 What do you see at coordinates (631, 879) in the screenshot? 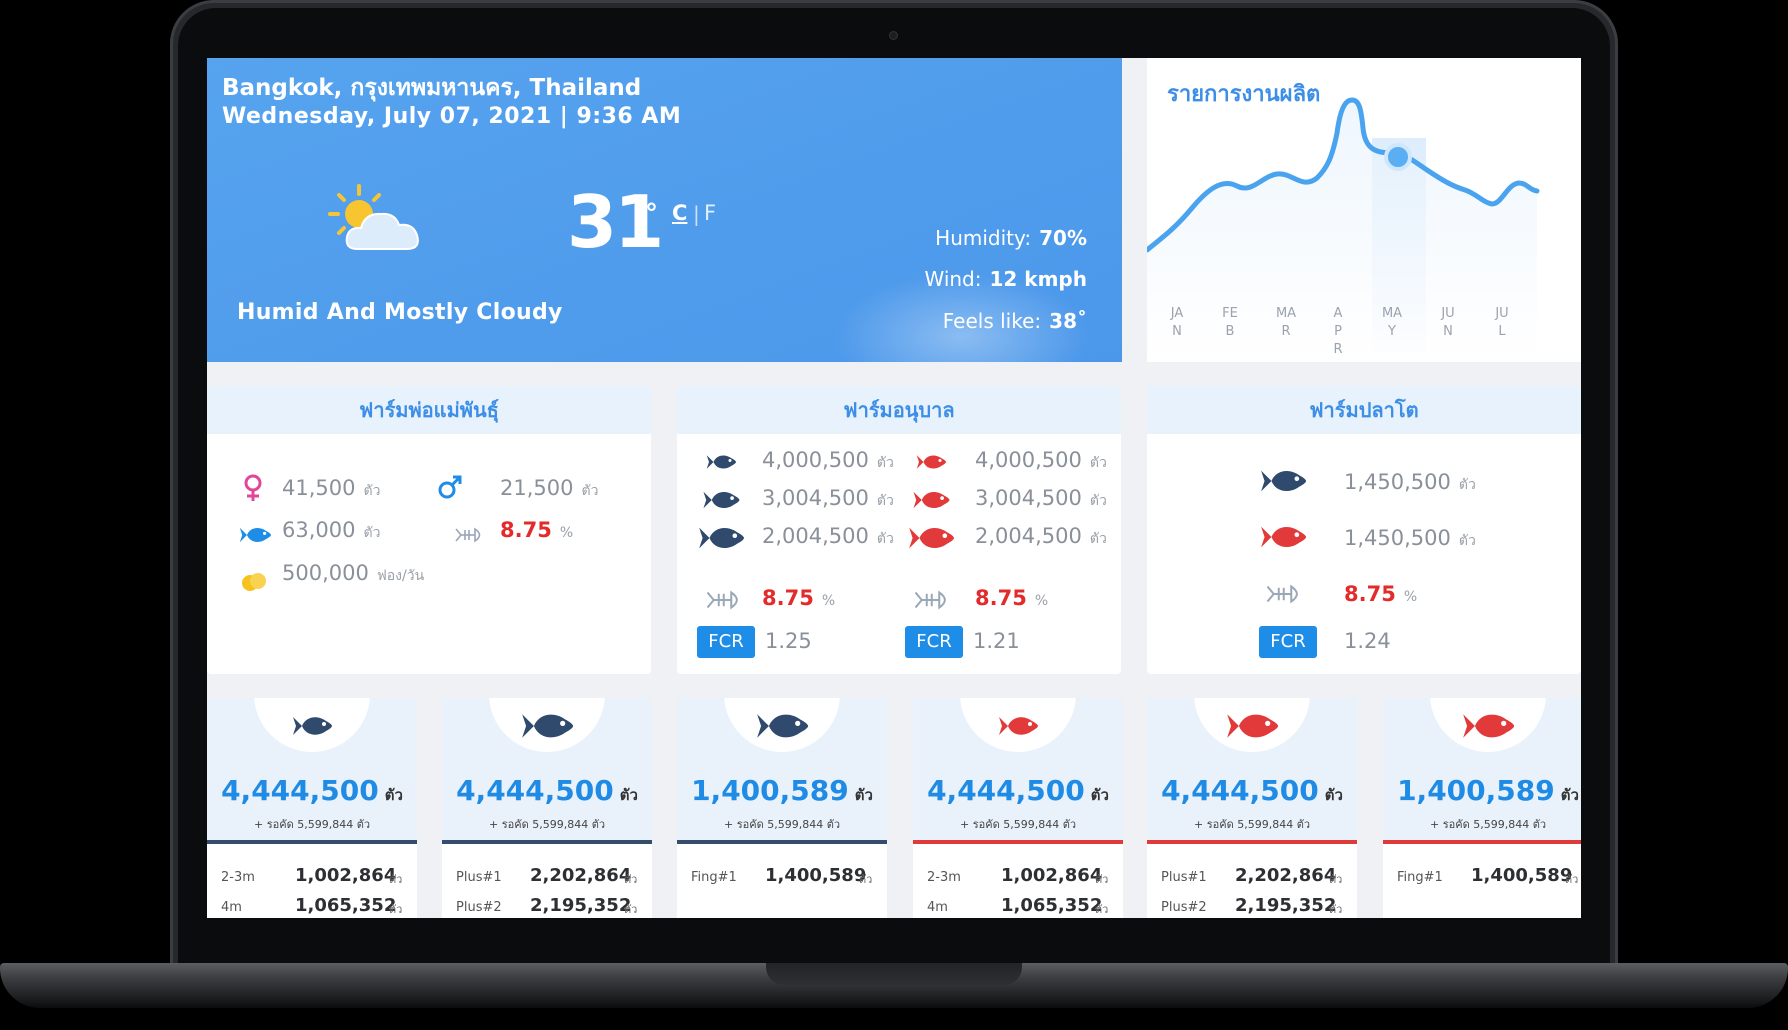
I see `tile-row1-unit: ตัว` at bounding box center [631, 879].